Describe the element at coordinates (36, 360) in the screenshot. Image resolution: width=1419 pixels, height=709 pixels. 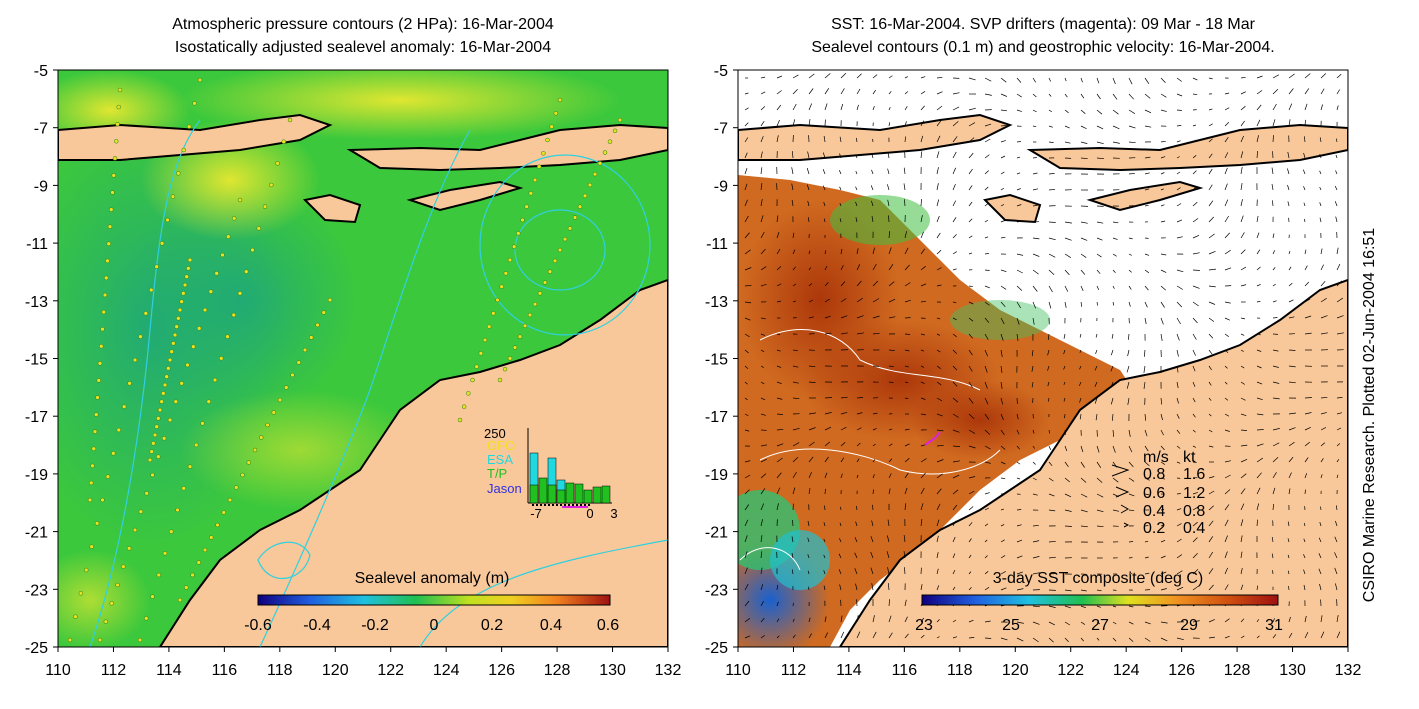
I see `y-tick-label: -15` at that location.